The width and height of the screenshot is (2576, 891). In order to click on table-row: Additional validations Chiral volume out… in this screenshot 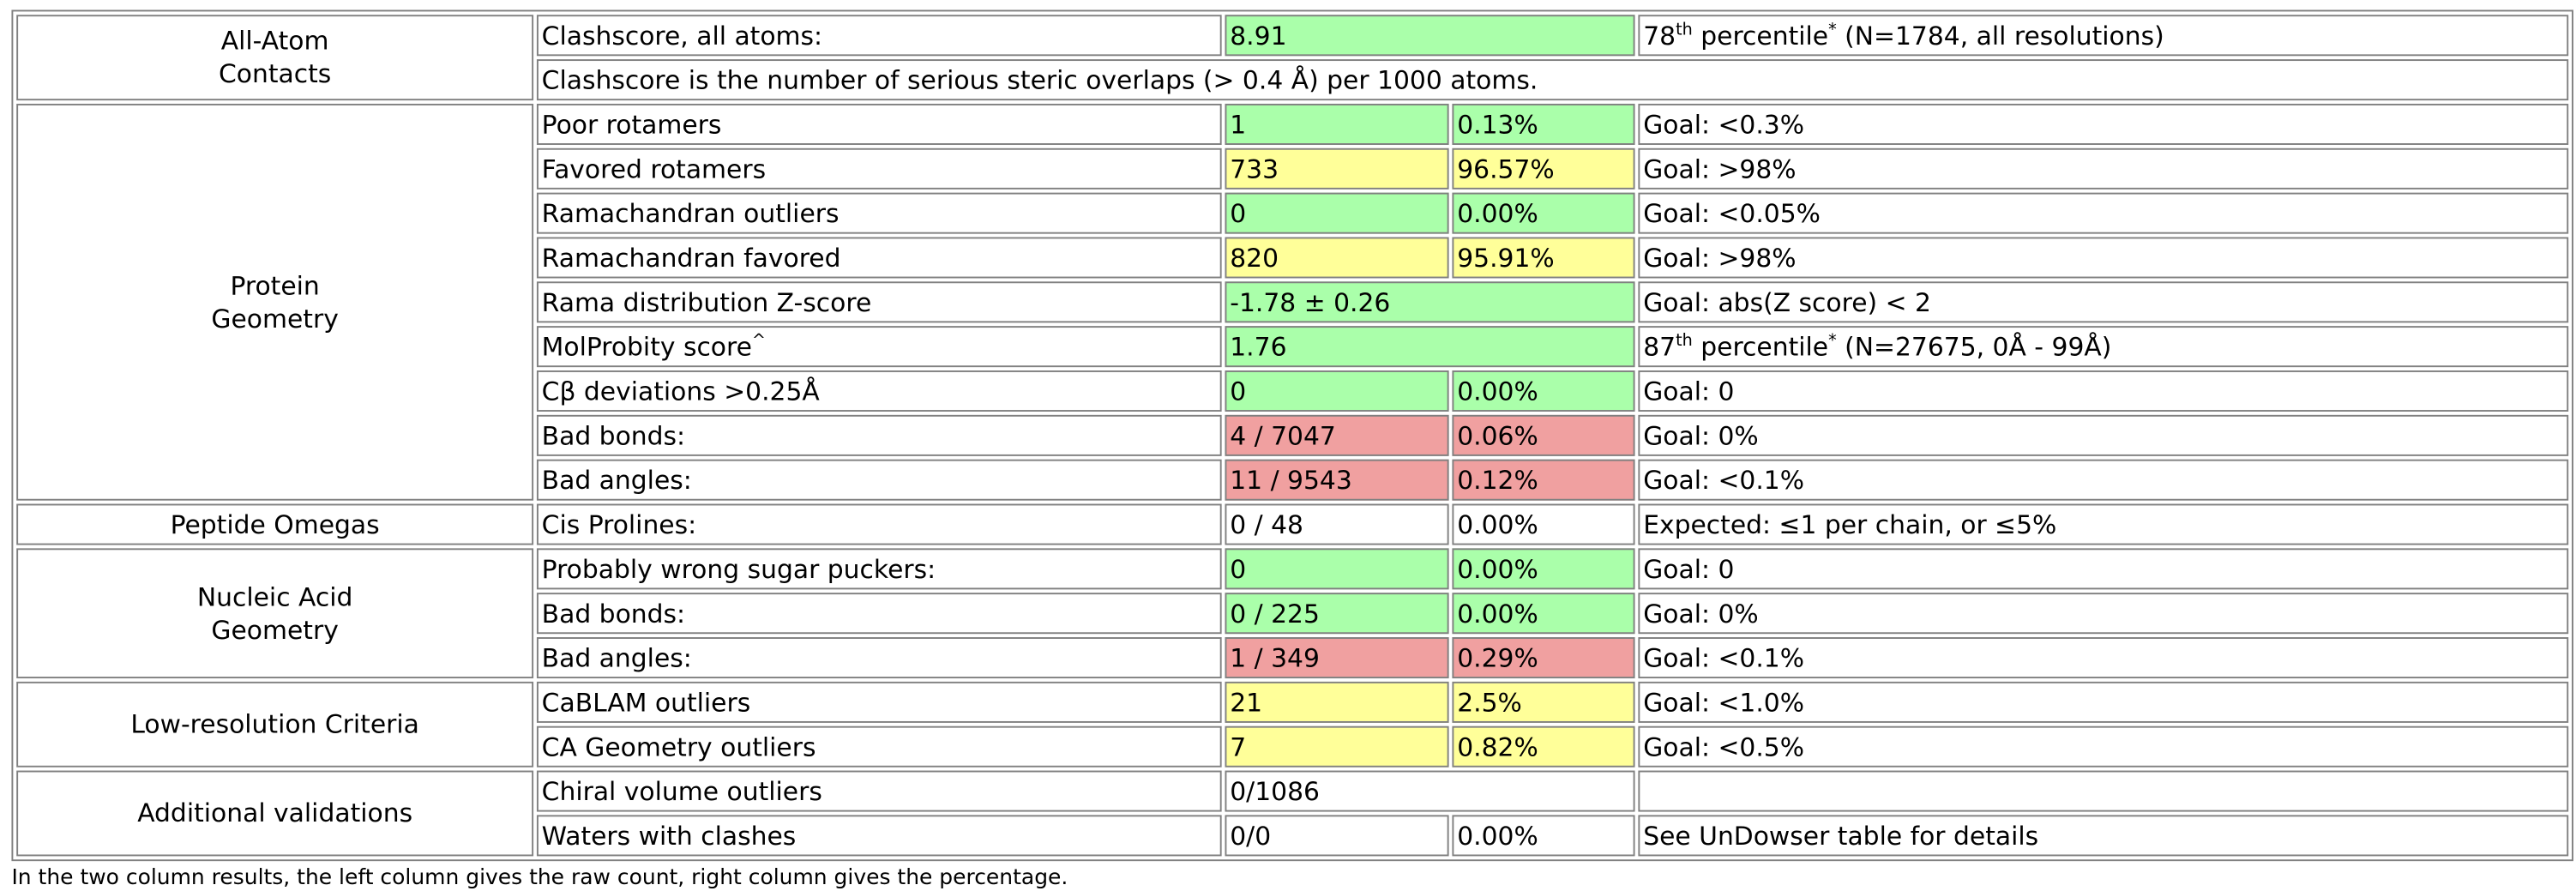, I will do `click(1292, 813)`.